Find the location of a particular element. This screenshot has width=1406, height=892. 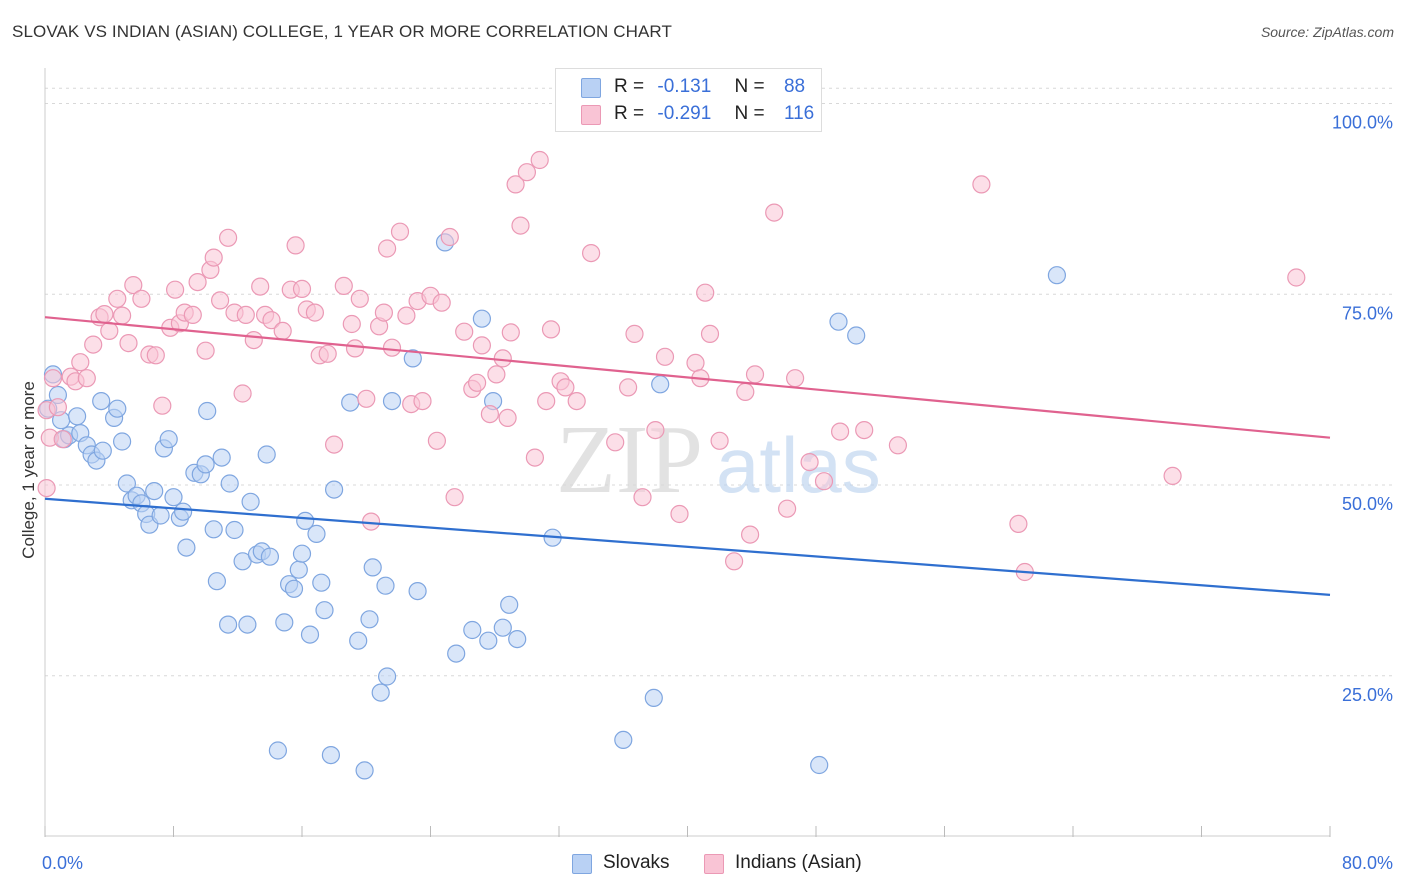

legend-r-value-slovaks: -0.131 is located at coordinates (684, 86).